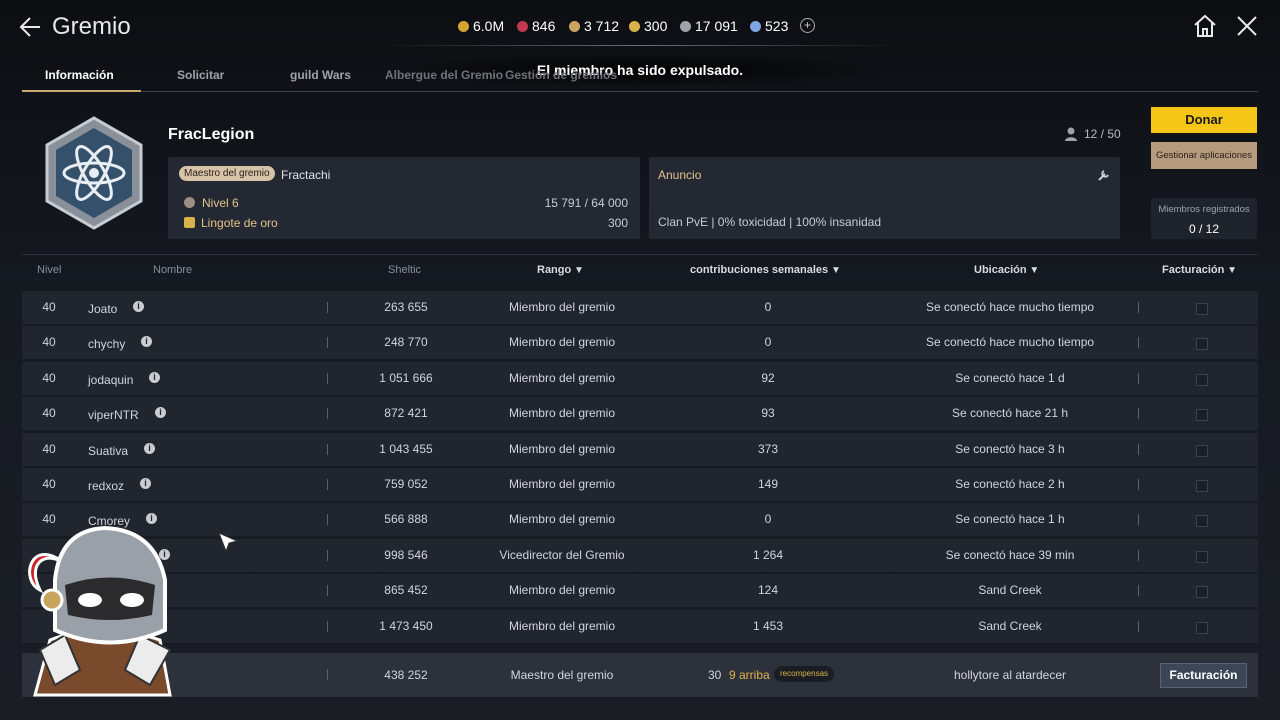  Describe the element at coordinates (406, 342) in the screenshot. I see `cell-sheltic: 248 770` at that location.